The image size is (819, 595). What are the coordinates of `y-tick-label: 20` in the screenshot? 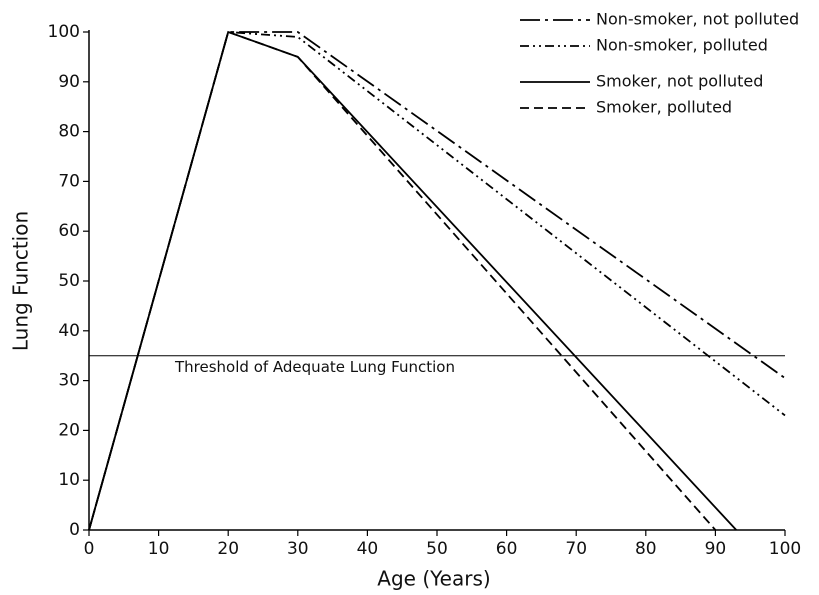 It's located at (69, 430).